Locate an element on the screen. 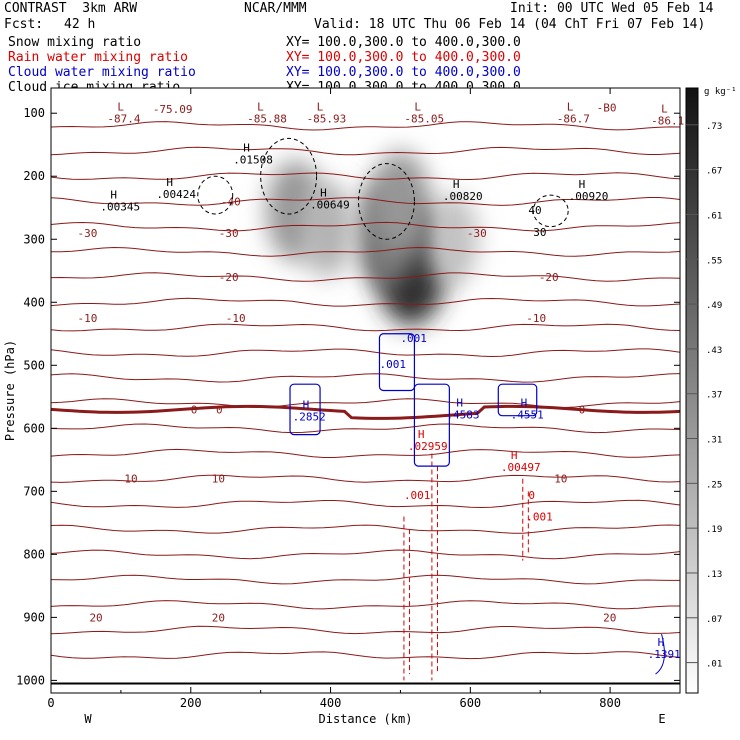 The image size is (740, 740). y-tick-label: 300 is located at coordinates (34, 239).